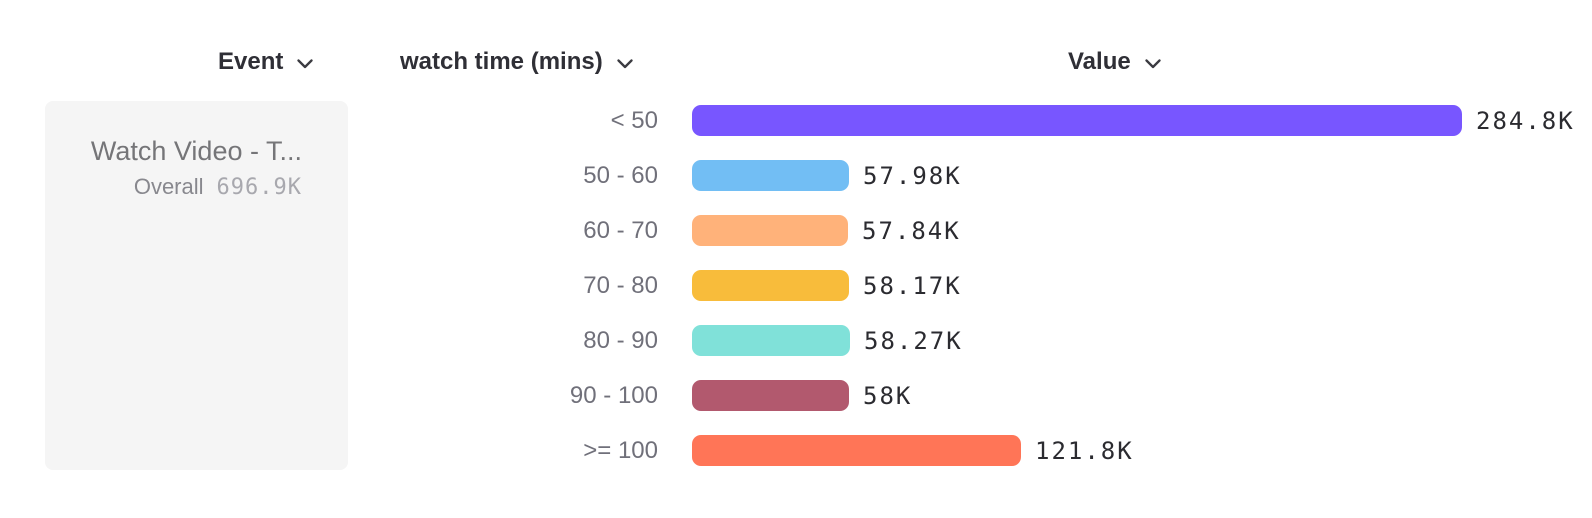  What do you see at coordinates (620, 230) in the screenshot?
I see `bucket-label: 60 - 70` at bounding box center [620, 230].